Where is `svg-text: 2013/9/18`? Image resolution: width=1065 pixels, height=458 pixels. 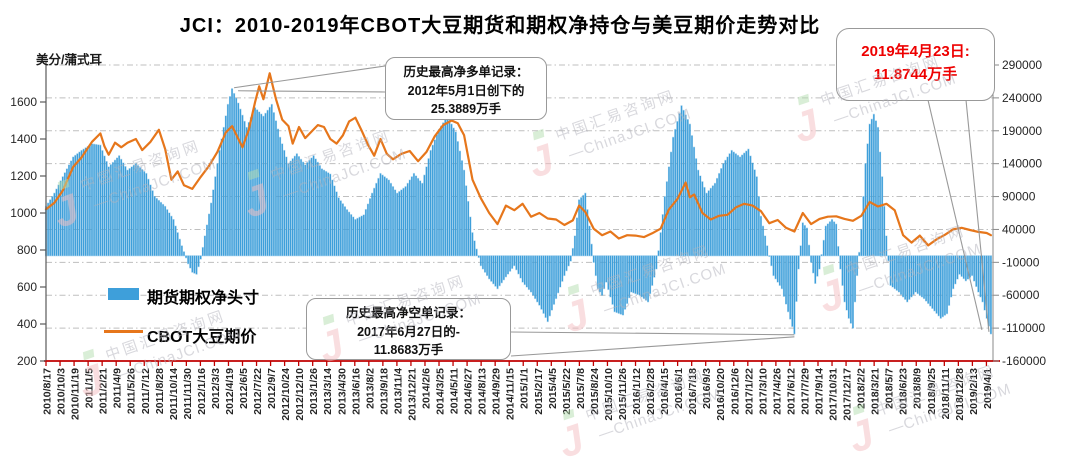
svg-text: 2013/9/18 is located at coordinates (384, 391).